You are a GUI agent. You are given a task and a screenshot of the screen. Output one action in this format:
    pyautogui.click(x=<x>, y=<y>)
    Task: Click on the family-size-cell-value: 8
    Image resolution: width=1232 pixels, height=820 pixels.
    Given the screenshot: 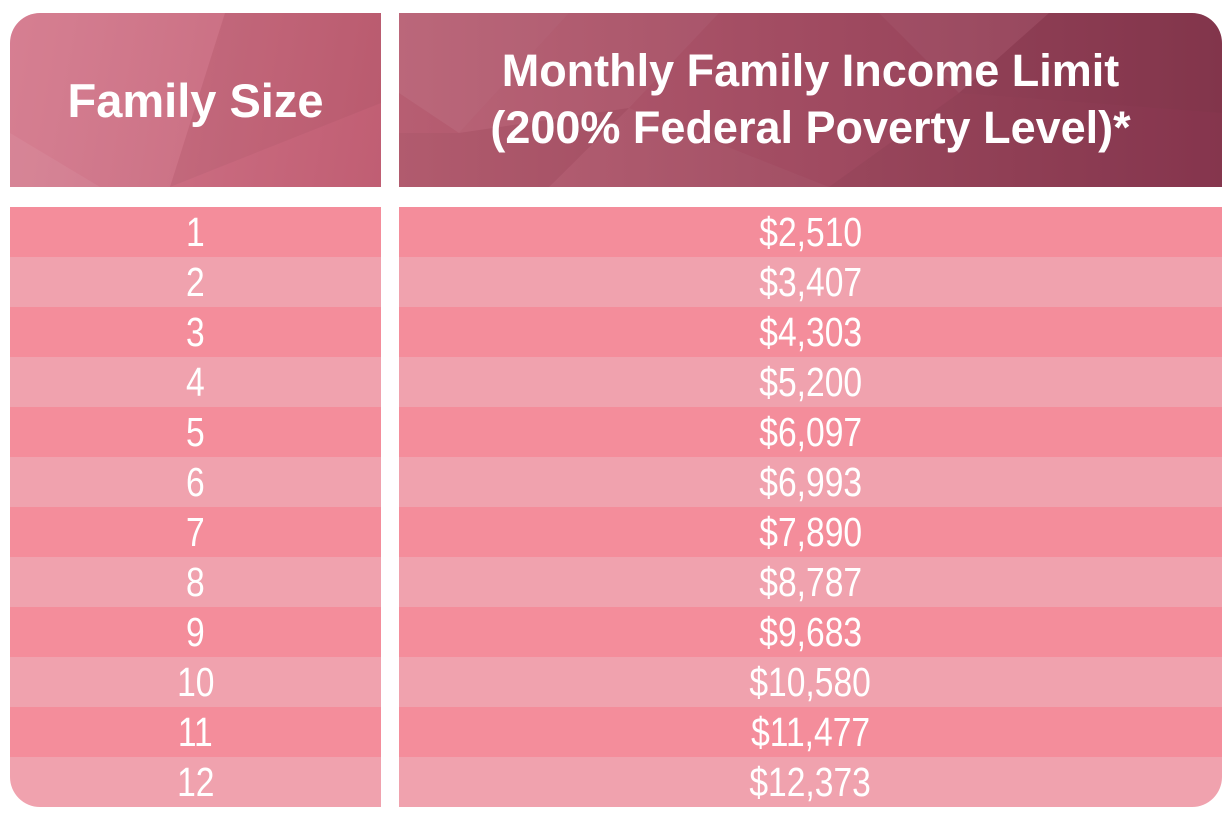 What is the action you would take?
    pyautogui.click(x=195, y=582)
    